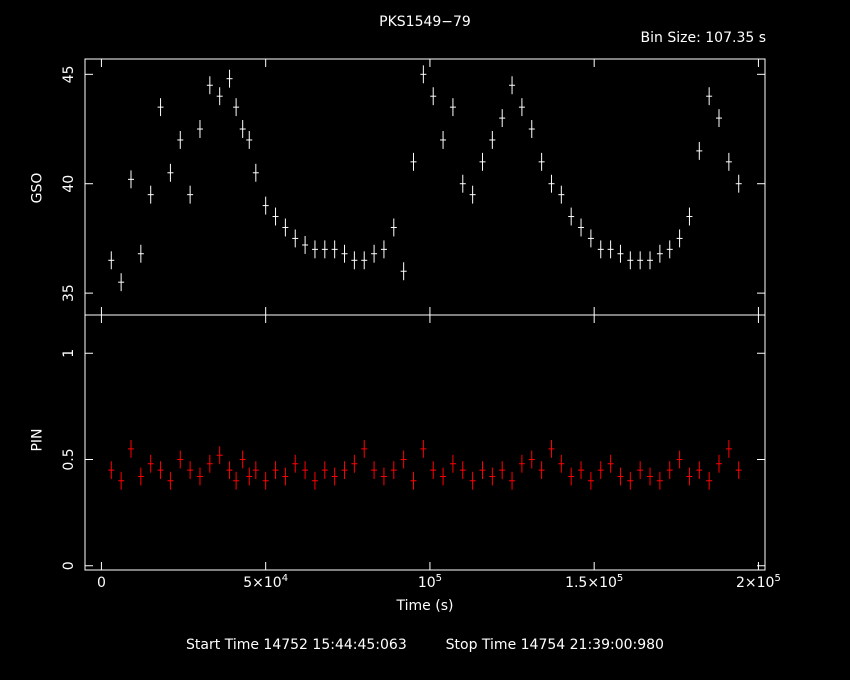 The height and width of the screenshot is (680, 850). Describe the element at coordinates (69, 459) in the screenshot. I see `y-tick-label: 0.5` at that location.